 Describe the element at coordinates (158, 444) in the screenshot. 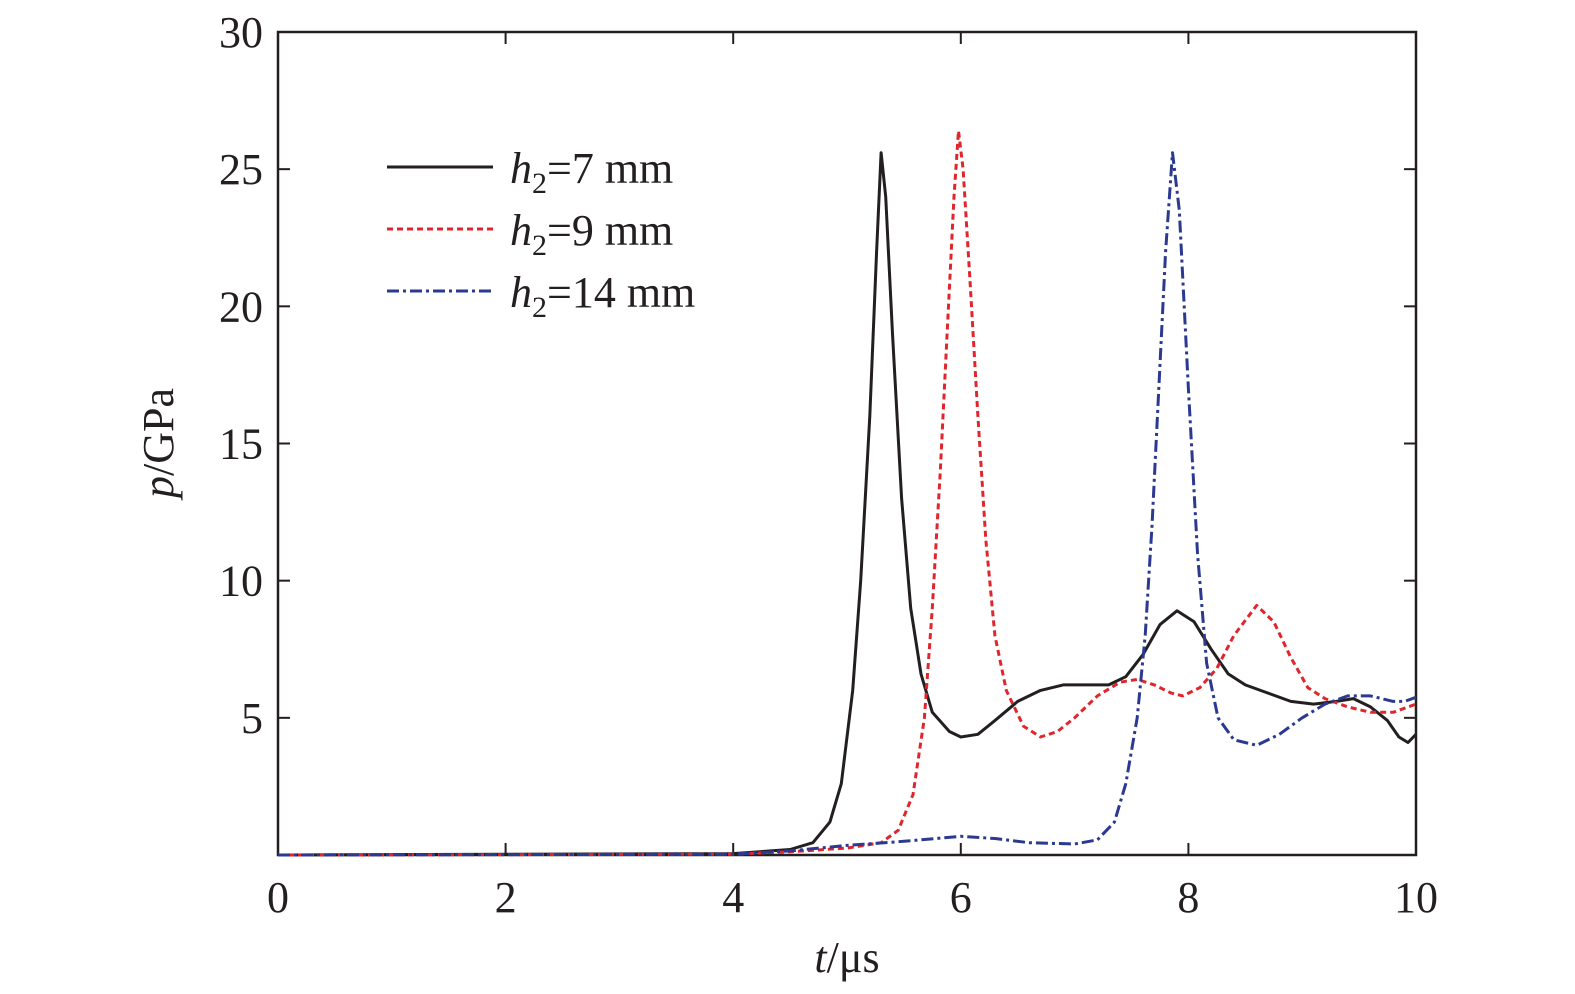

I see `y-axis-label: p/GPa` at that location.